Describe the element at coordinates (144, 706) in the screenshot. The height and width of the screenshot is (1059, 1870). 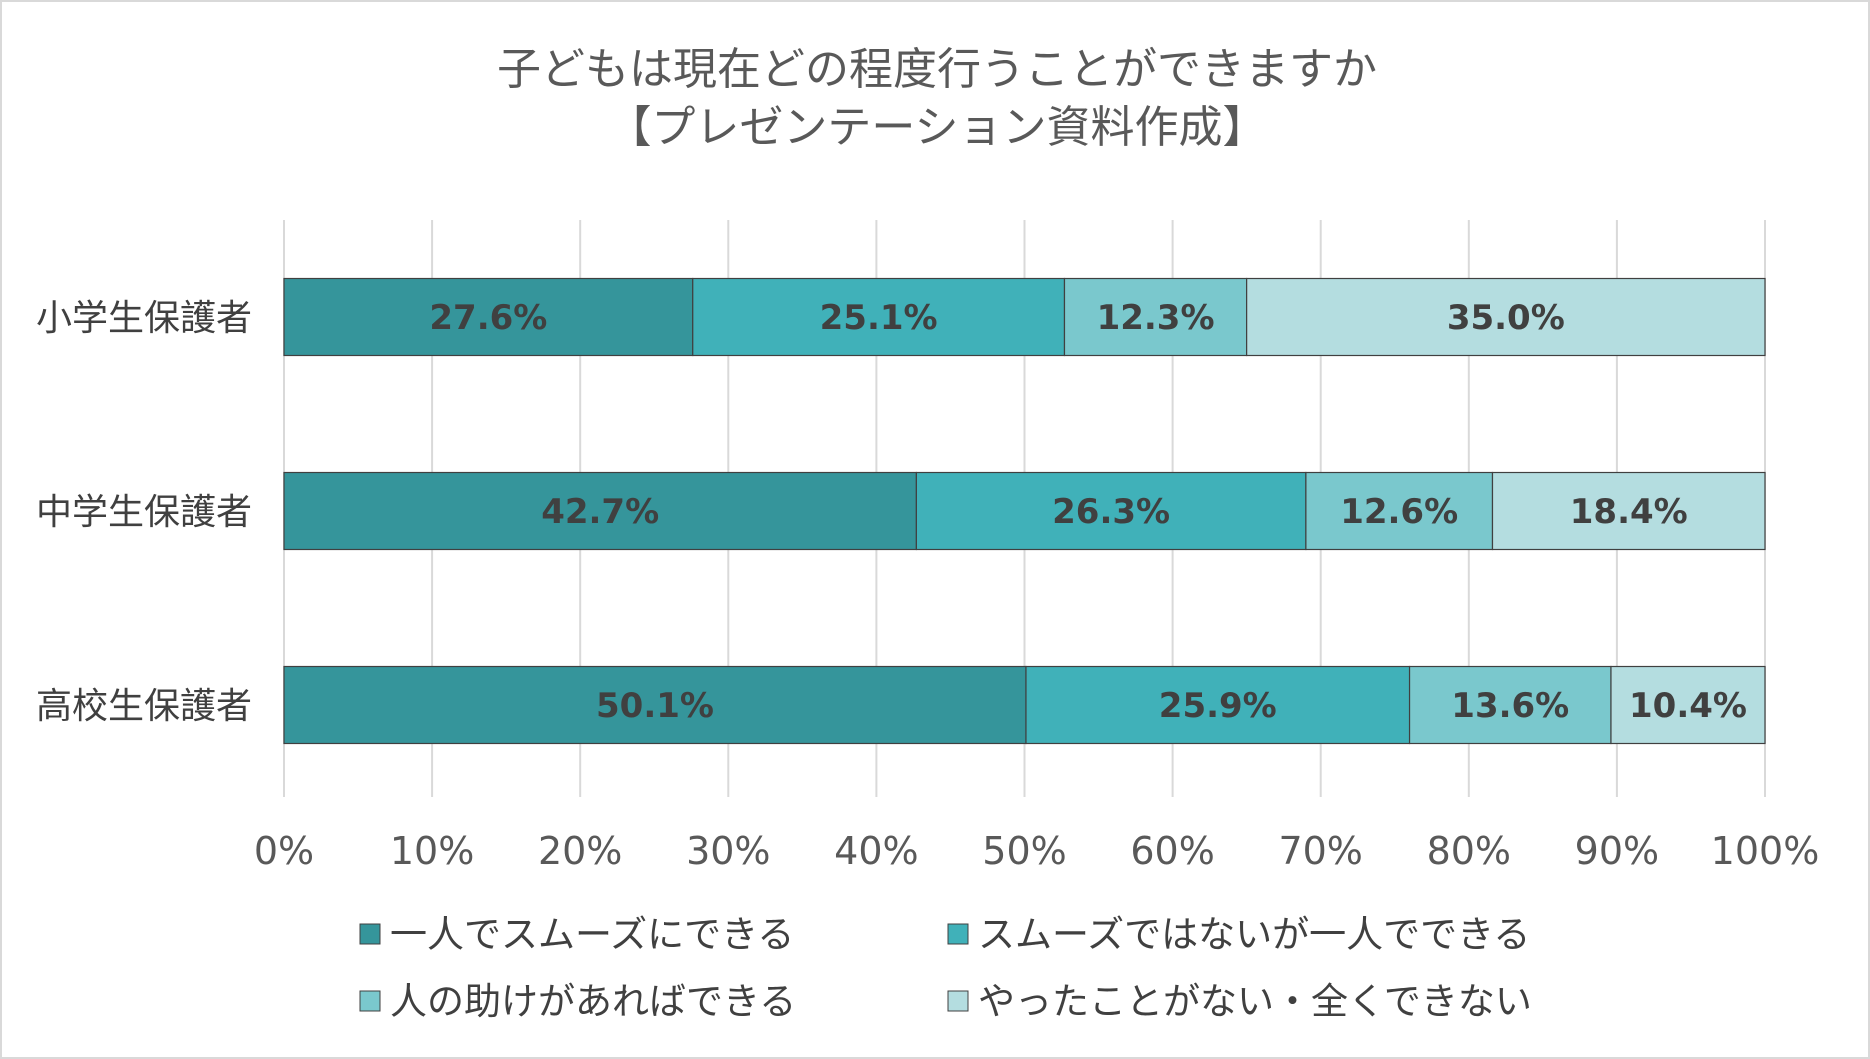
I see `category-label: 高校生保護者` at that location.